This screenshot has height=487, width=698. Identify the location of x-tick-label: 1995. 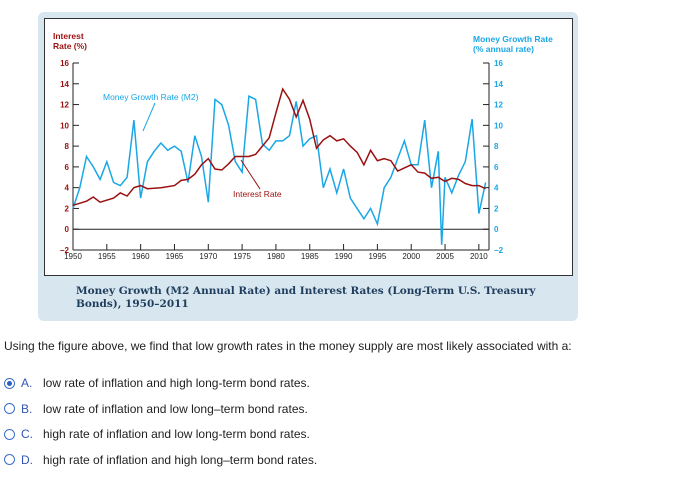
(377, 256).